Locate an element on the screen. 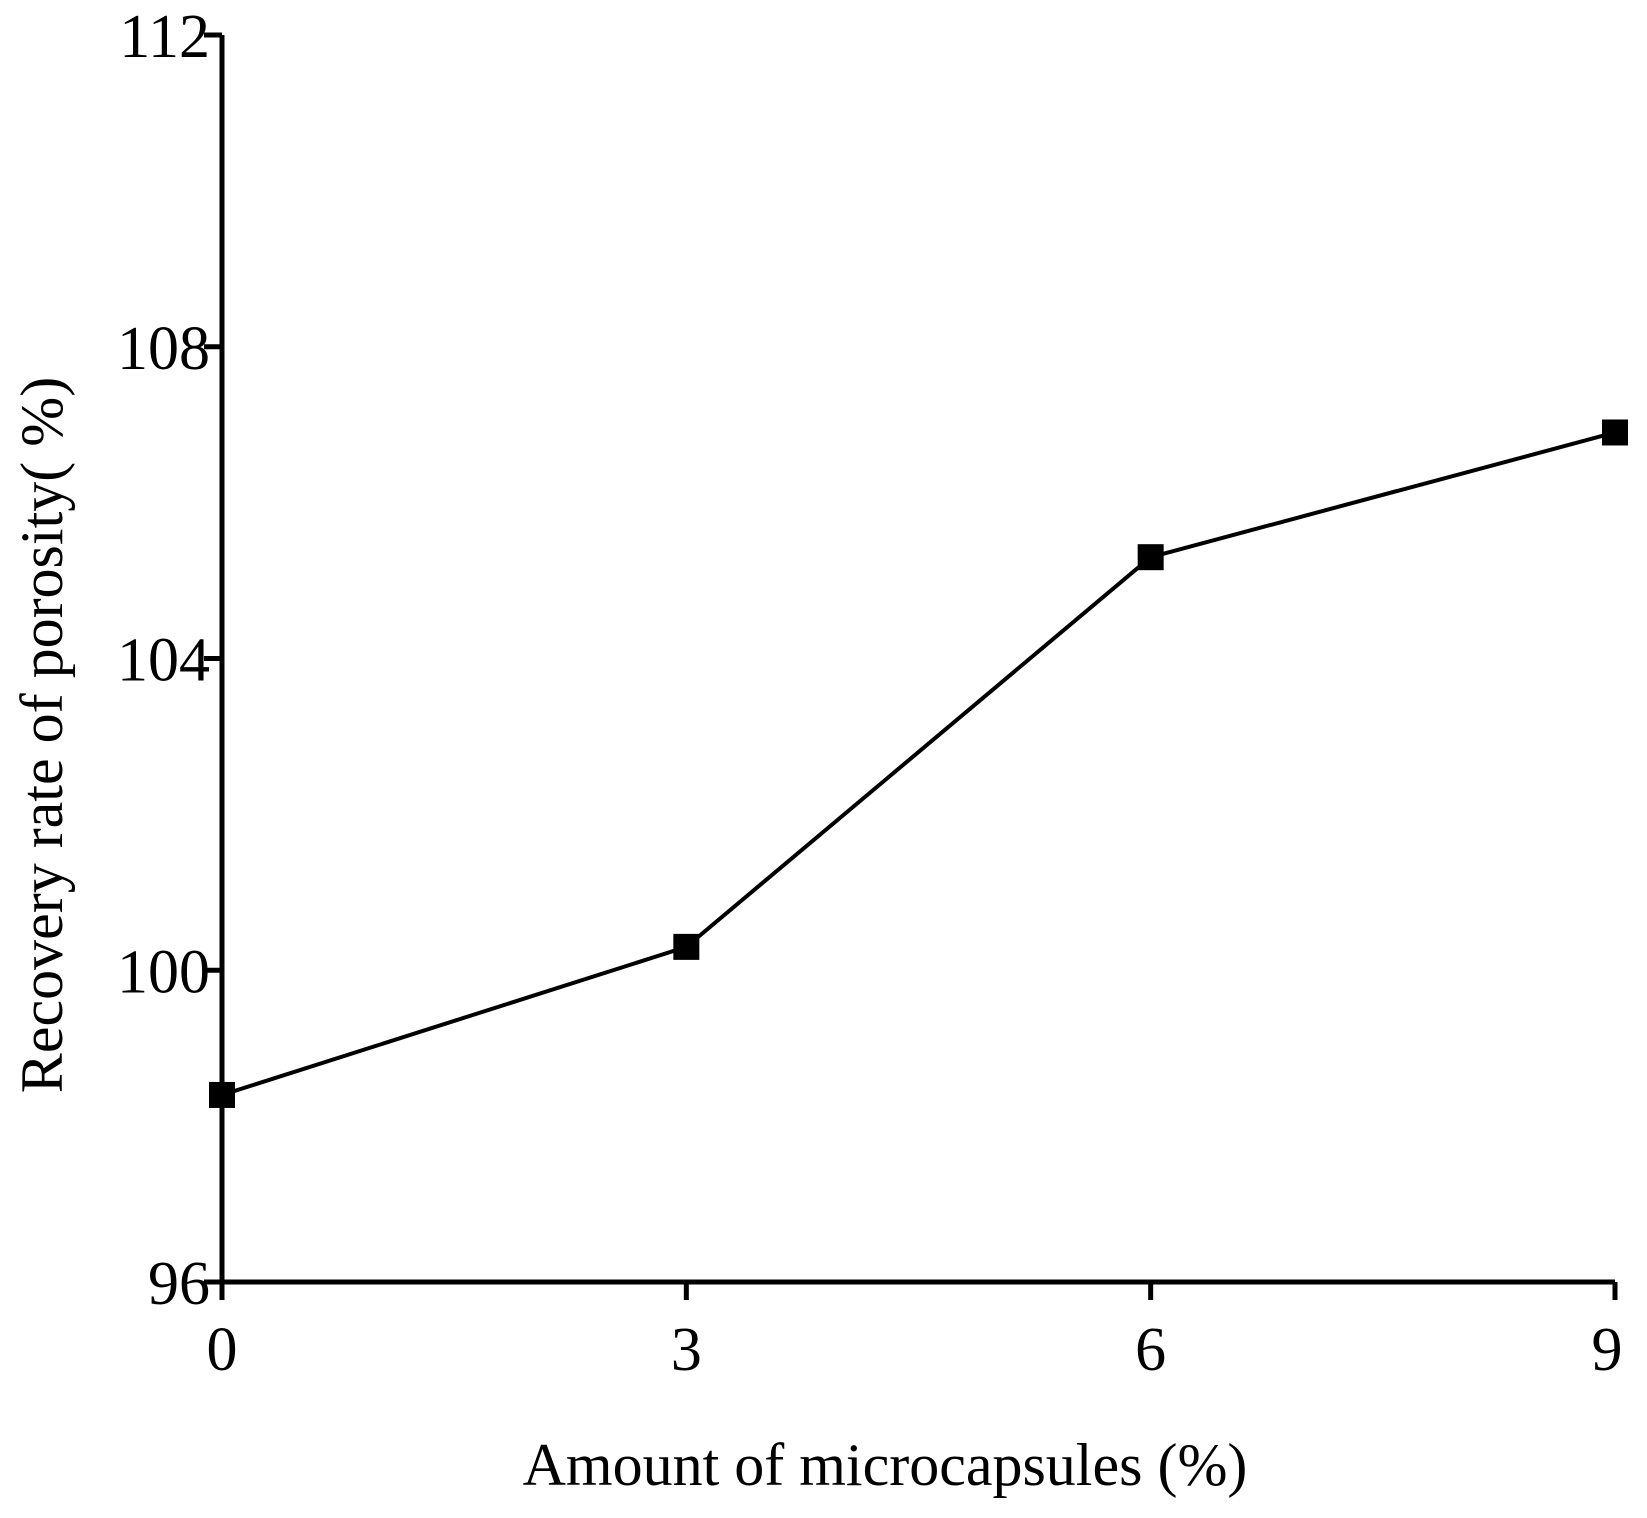 The image size is (1647, 1518). y-tick-label-96: 96 is located at coordinates (179, 1284).